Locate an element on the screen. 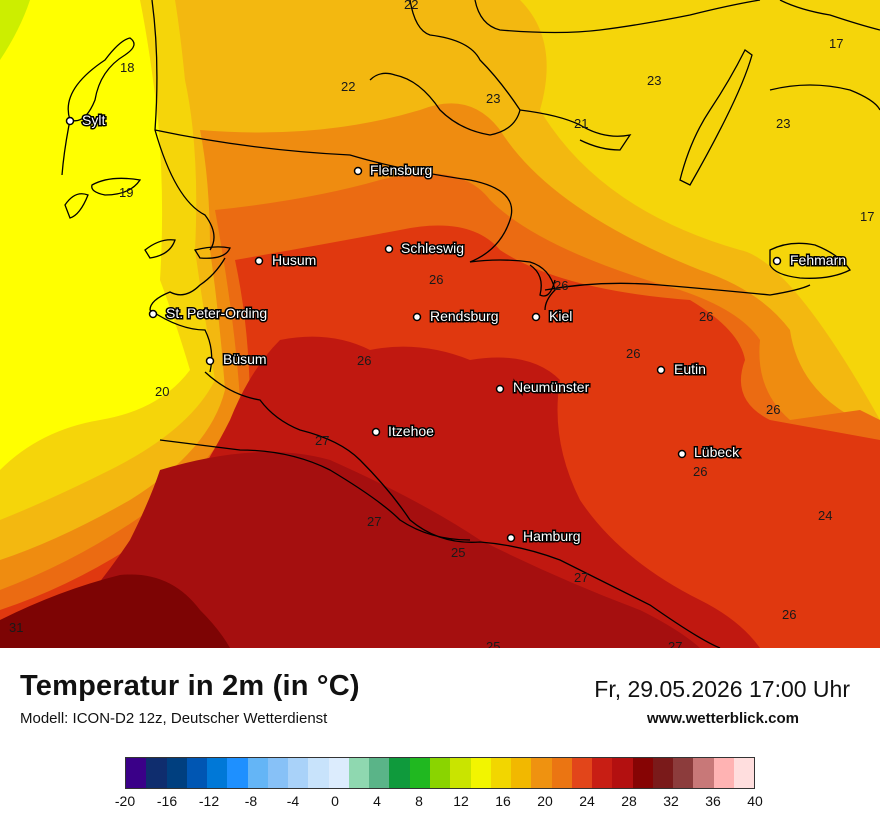  city-label: Rendsburg is located at coordinates (464, 316).